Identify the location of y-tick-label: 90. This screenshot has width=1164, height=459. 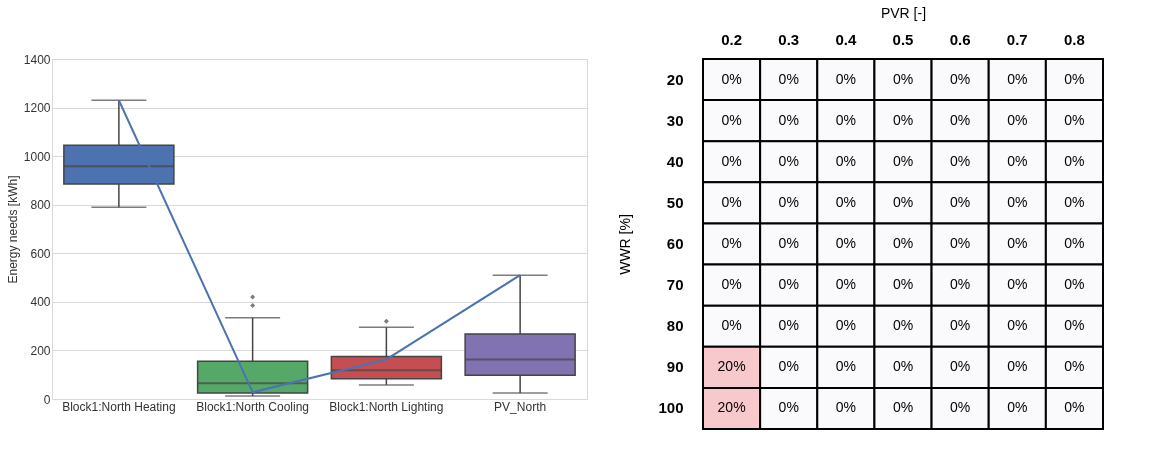
(675, 367).